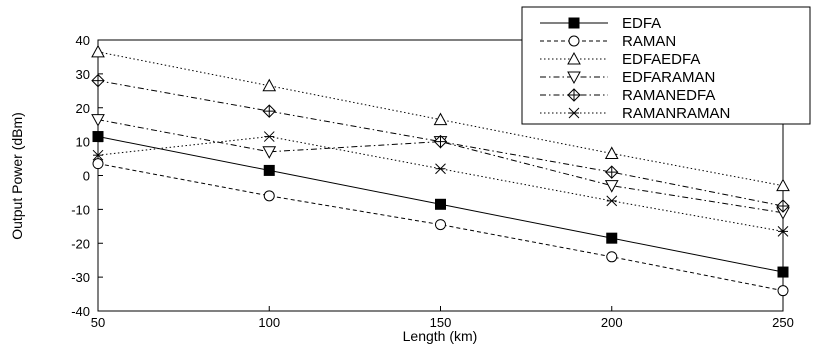 This screenshot has width=824, height=347. What do you see at coordinates (783, 322) in the screenshot?
I see `x-tick-label: 250` at bounding box center [783, 322].